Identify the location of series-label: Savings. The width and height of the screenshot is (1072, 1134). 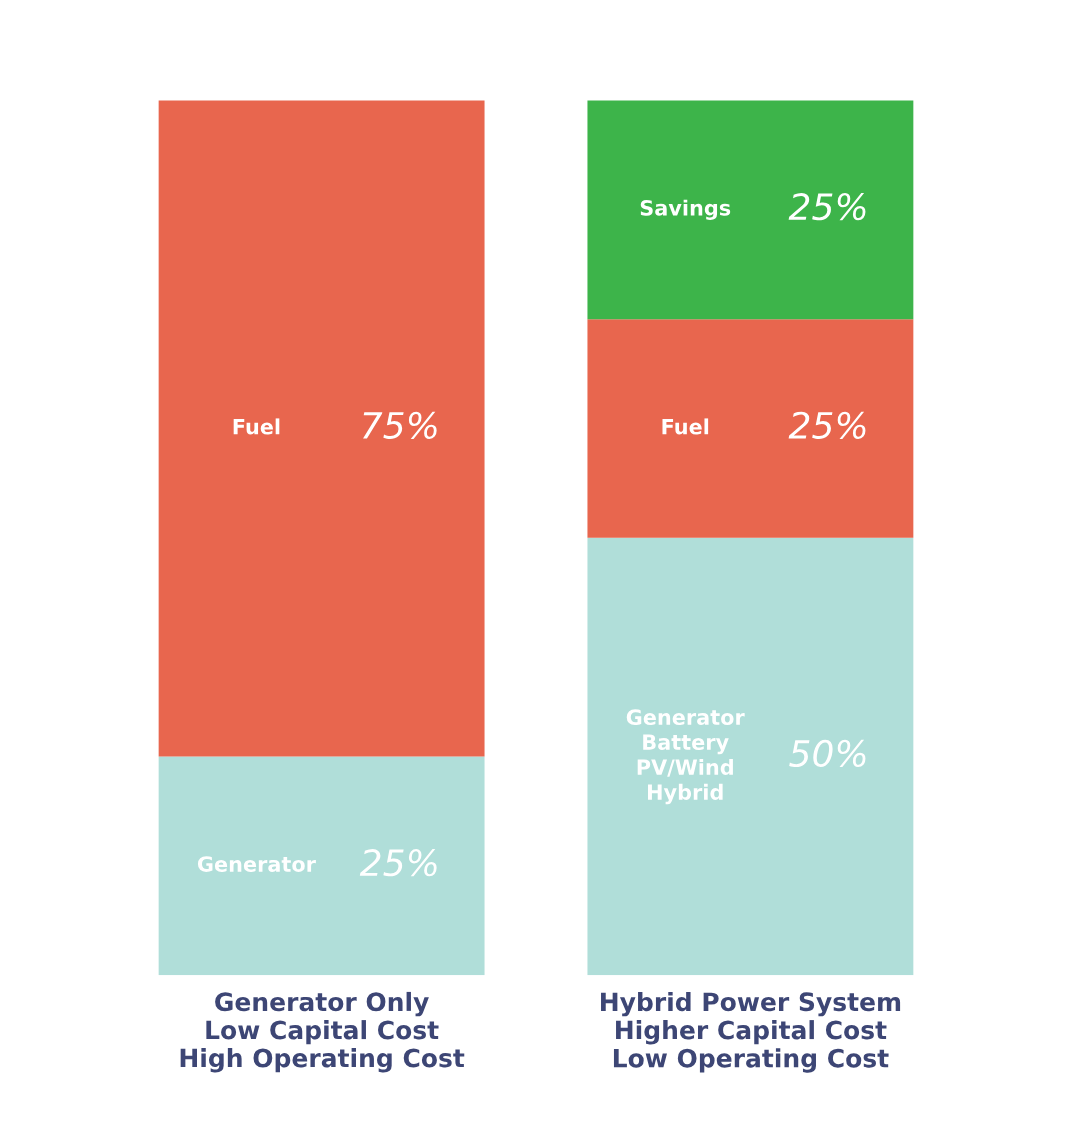
(685, 209).